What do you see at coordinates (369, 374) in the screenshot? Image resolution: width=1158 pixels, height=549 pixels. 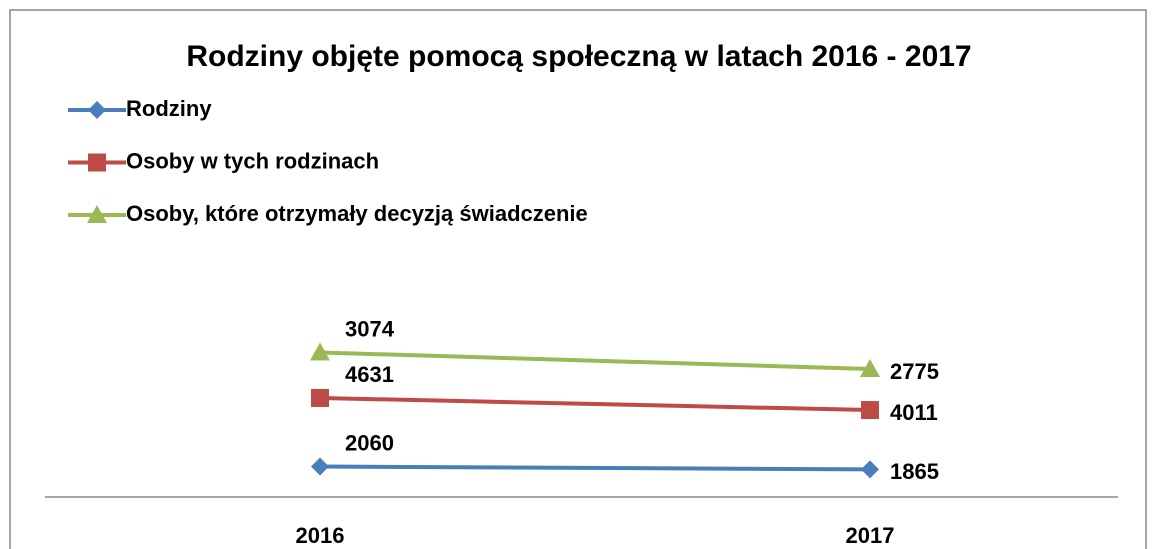 I see `data-label: 4631` at bounding box center [369, 374].